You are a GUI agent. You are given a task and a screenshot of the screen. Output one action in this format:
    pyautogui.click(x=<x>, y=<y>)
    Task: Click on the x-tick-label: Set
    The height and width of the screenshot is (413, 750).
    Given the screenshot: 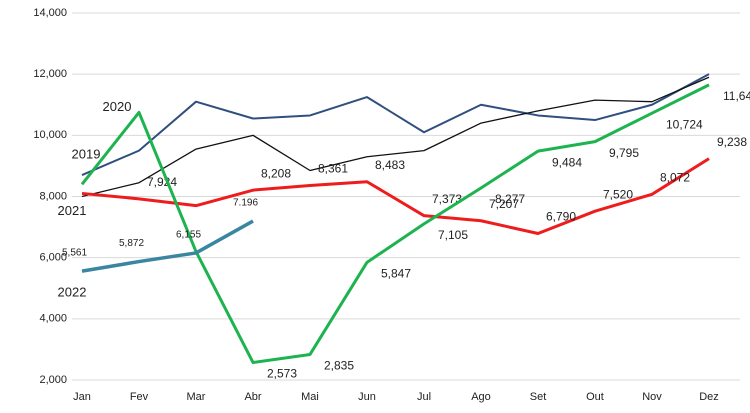 What is the action you would take?
    pyautogui.click(x=538, y=397)
    